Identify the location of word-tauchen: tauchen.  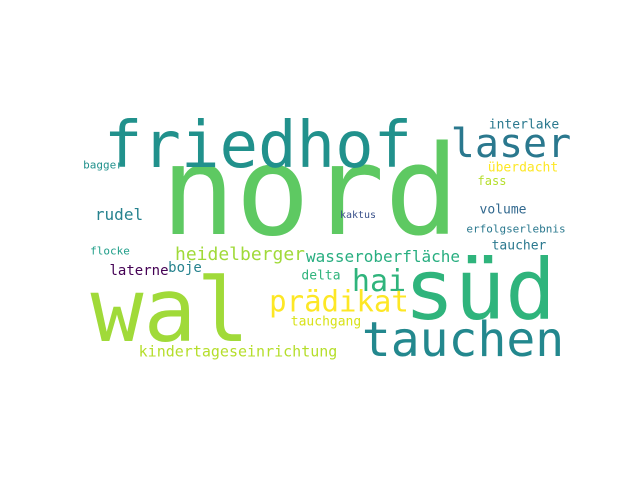
(463, 340).